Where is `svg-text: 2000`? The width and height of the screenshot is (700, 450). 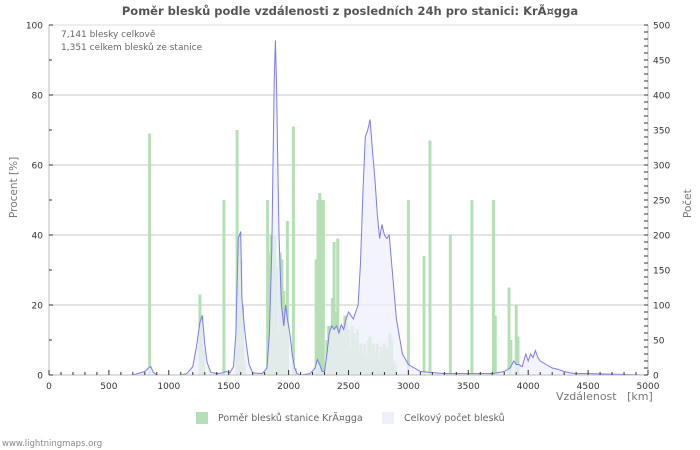 svg-text: 2000 is located at coordinates (288, 387).